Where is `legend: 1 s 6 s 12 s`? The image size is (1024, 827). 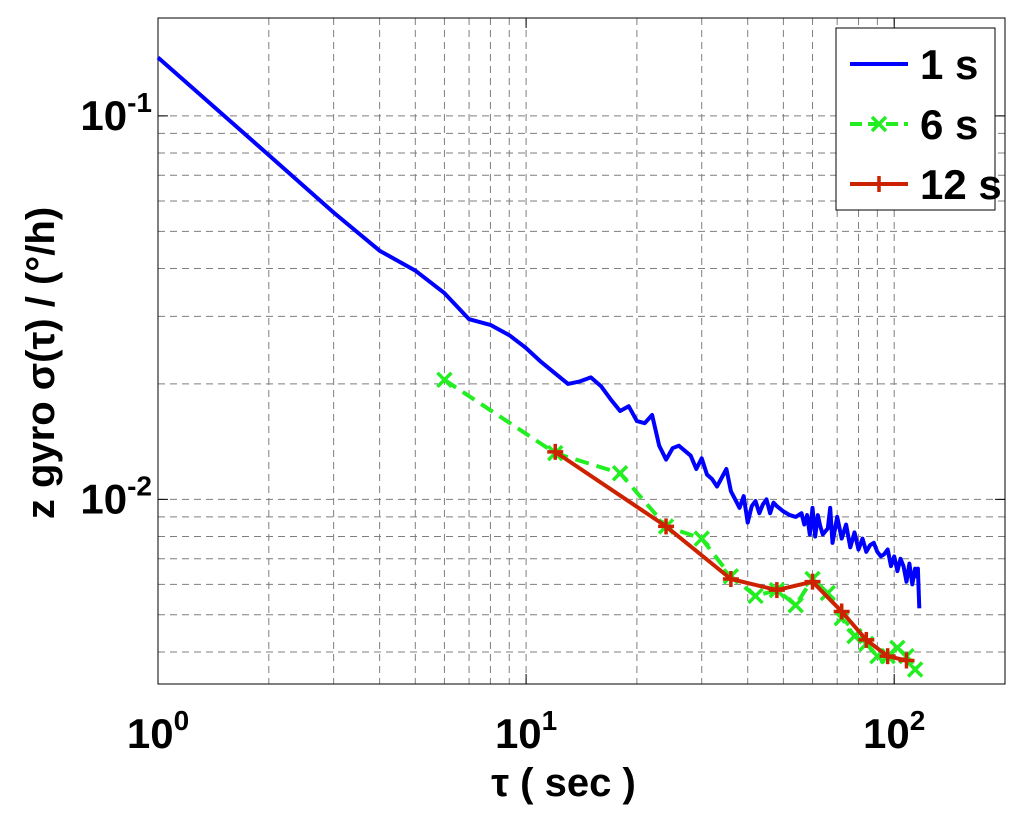
legend: 1 s 6 s 12 s is located at coordinates (918, 119).